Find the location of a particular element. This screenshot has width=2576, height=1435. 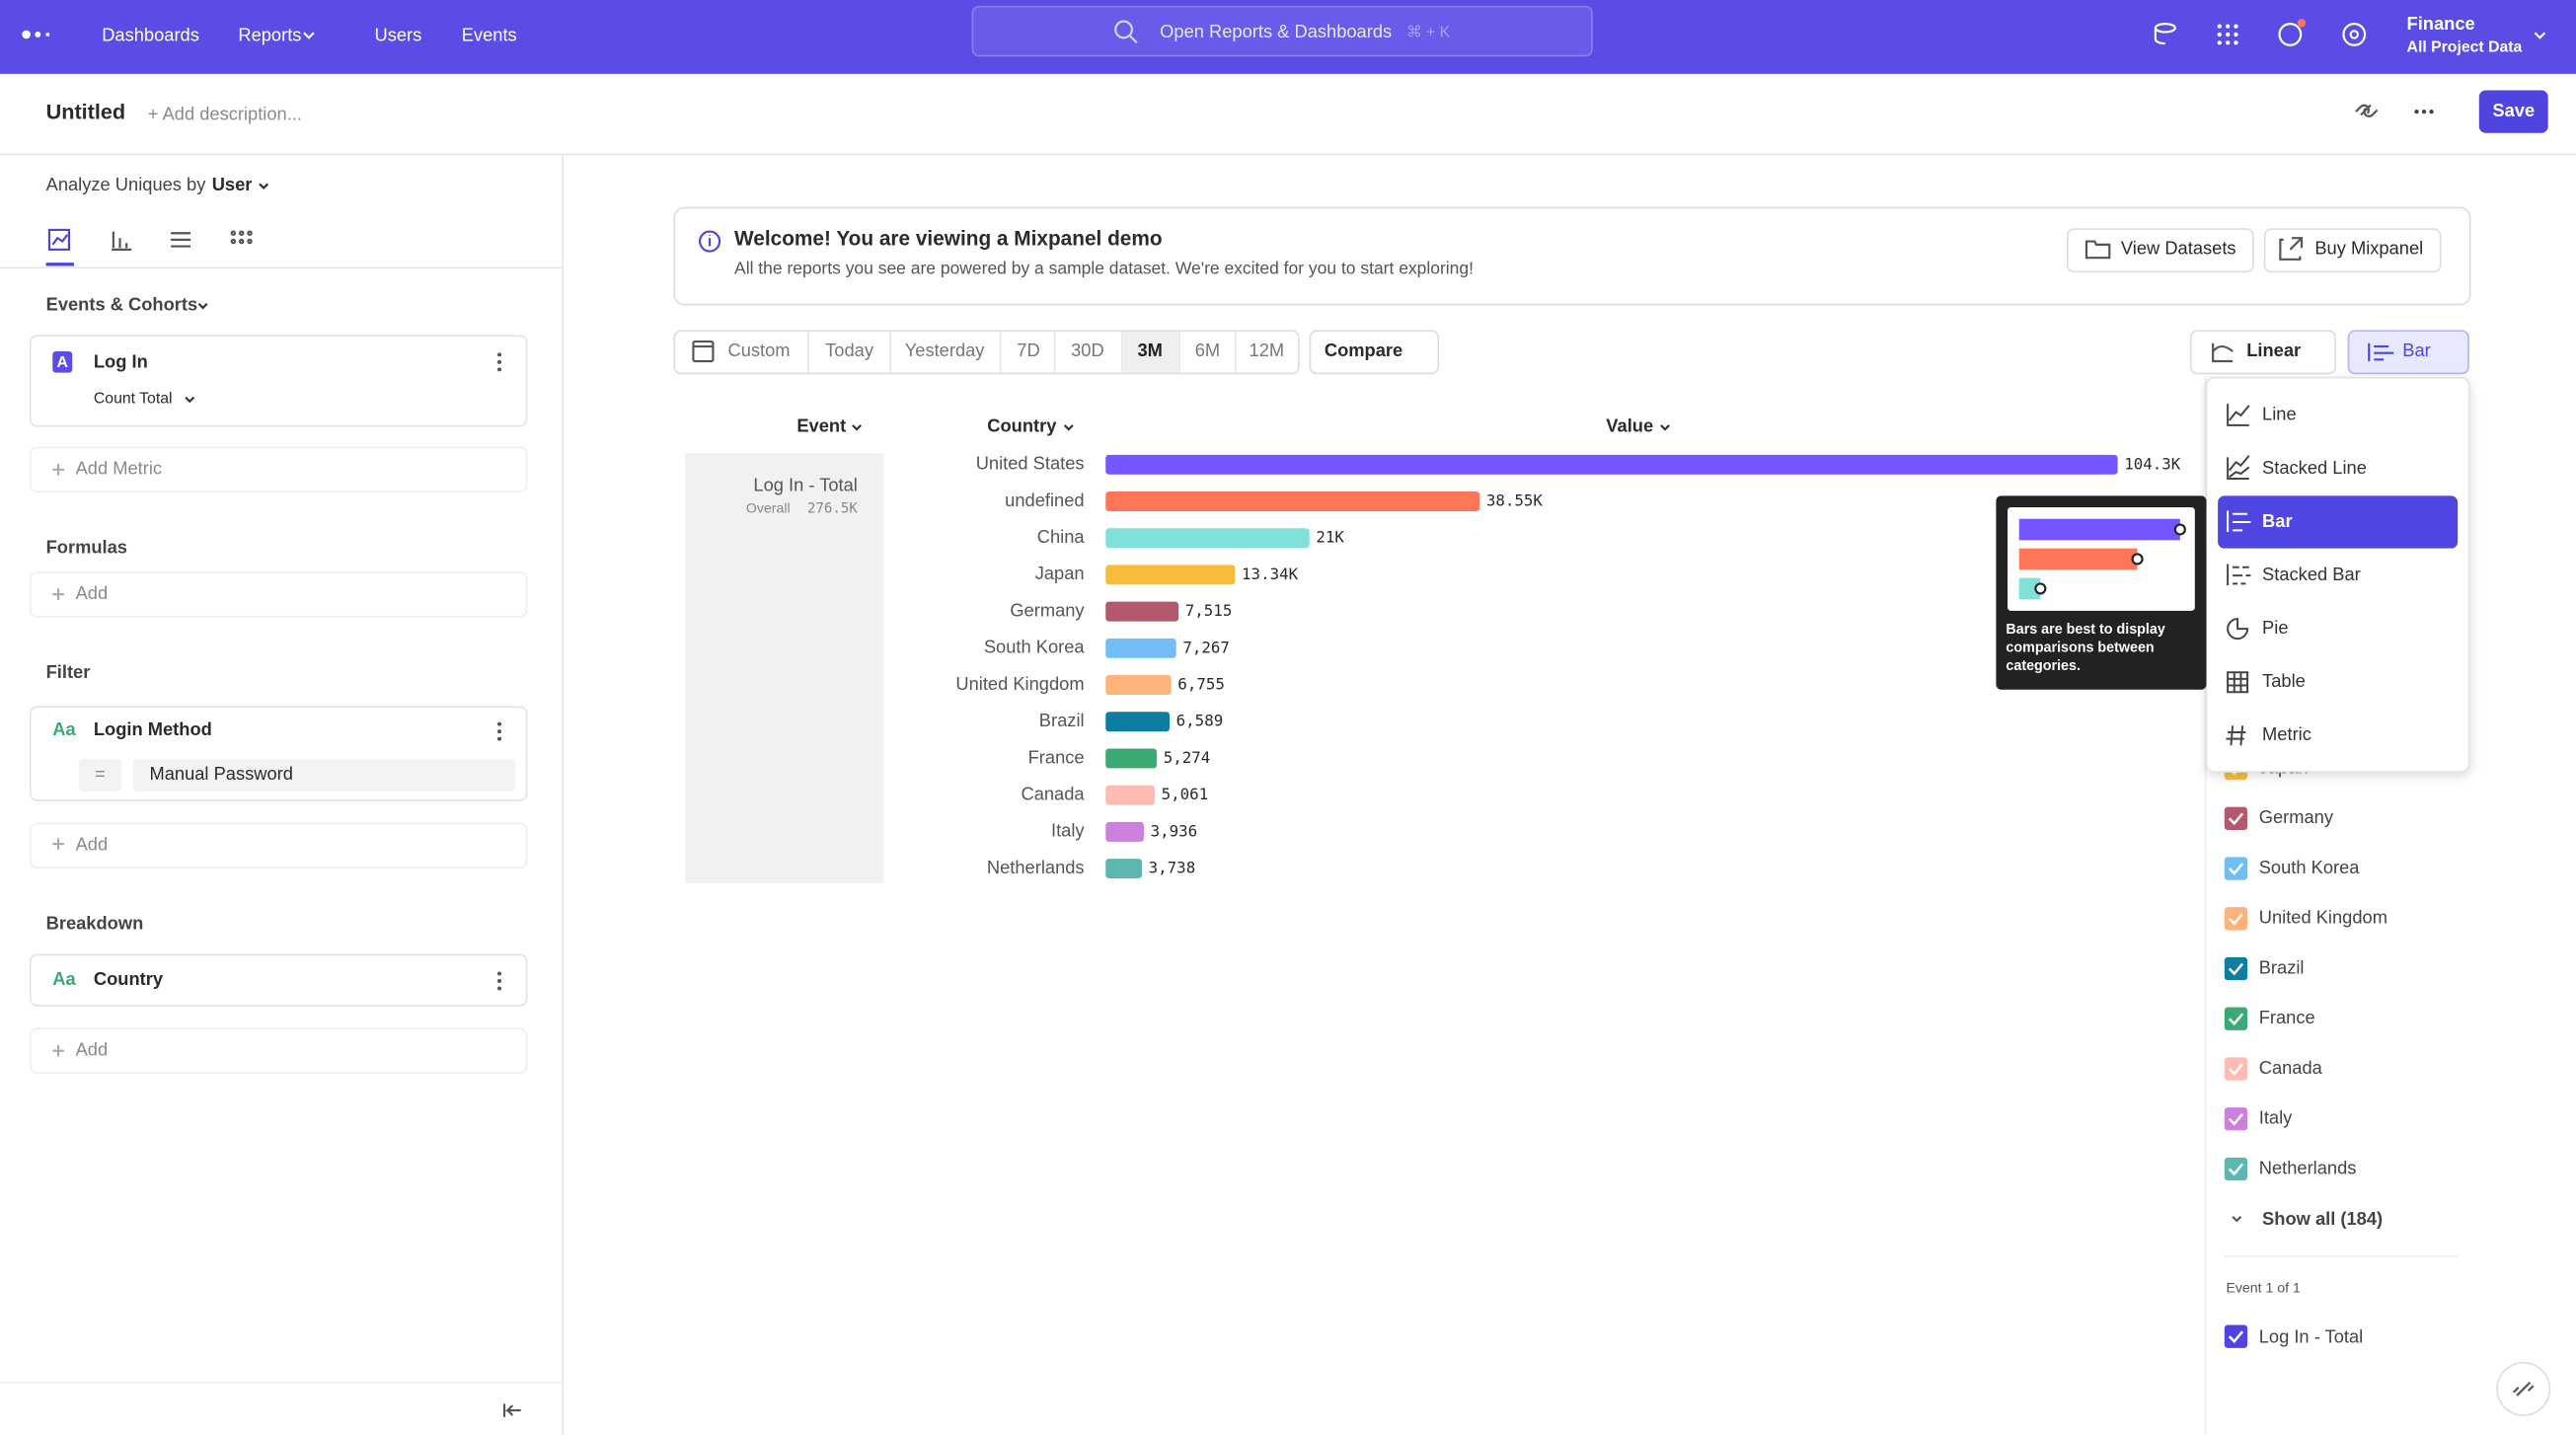

save-label: Save is located at coordinates (2513, 110).